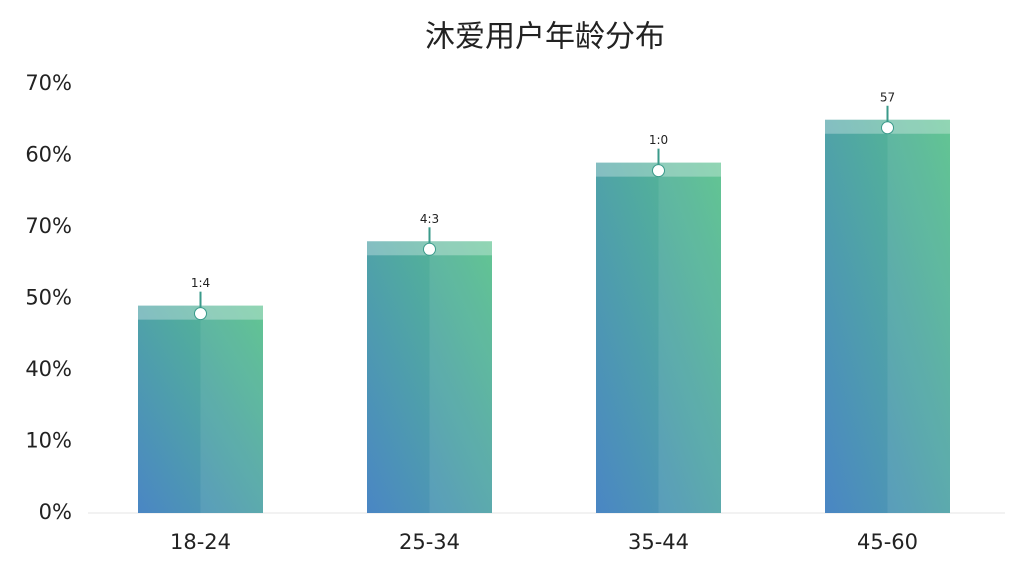 The height and width of the screenshot is (576, 1024). What do you see at coordinates (658, 542) in the screenshot?
I see `x-tick-label: 35-44` at bounding box center [658, 542].